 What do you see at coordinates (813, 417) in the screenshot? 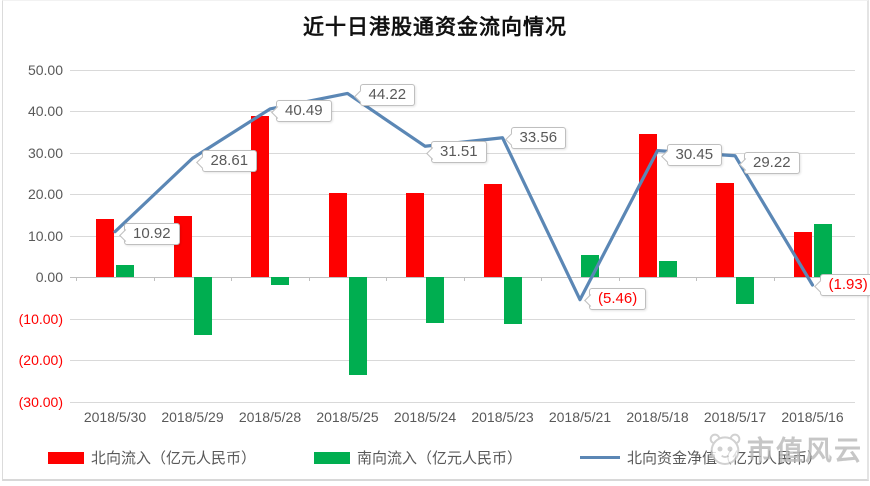
I see `x-axis-label: 2018/5/16` at bounding box center [813, 417].